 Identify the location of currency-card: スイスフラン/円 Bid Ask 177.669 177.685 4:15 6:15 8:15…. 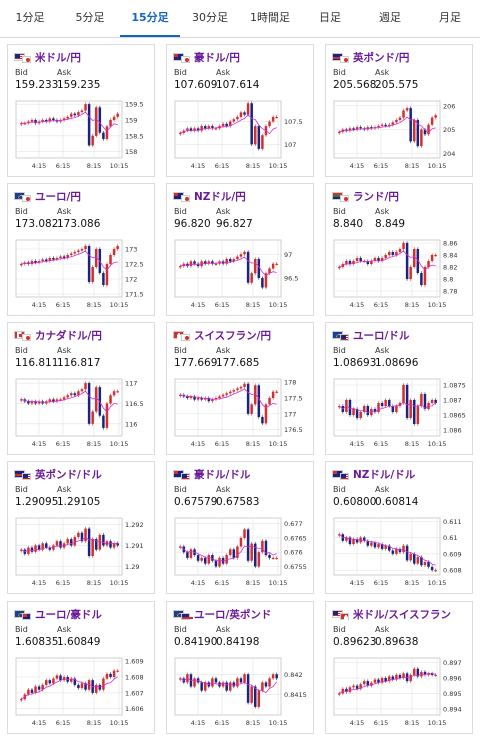
(240, 388).